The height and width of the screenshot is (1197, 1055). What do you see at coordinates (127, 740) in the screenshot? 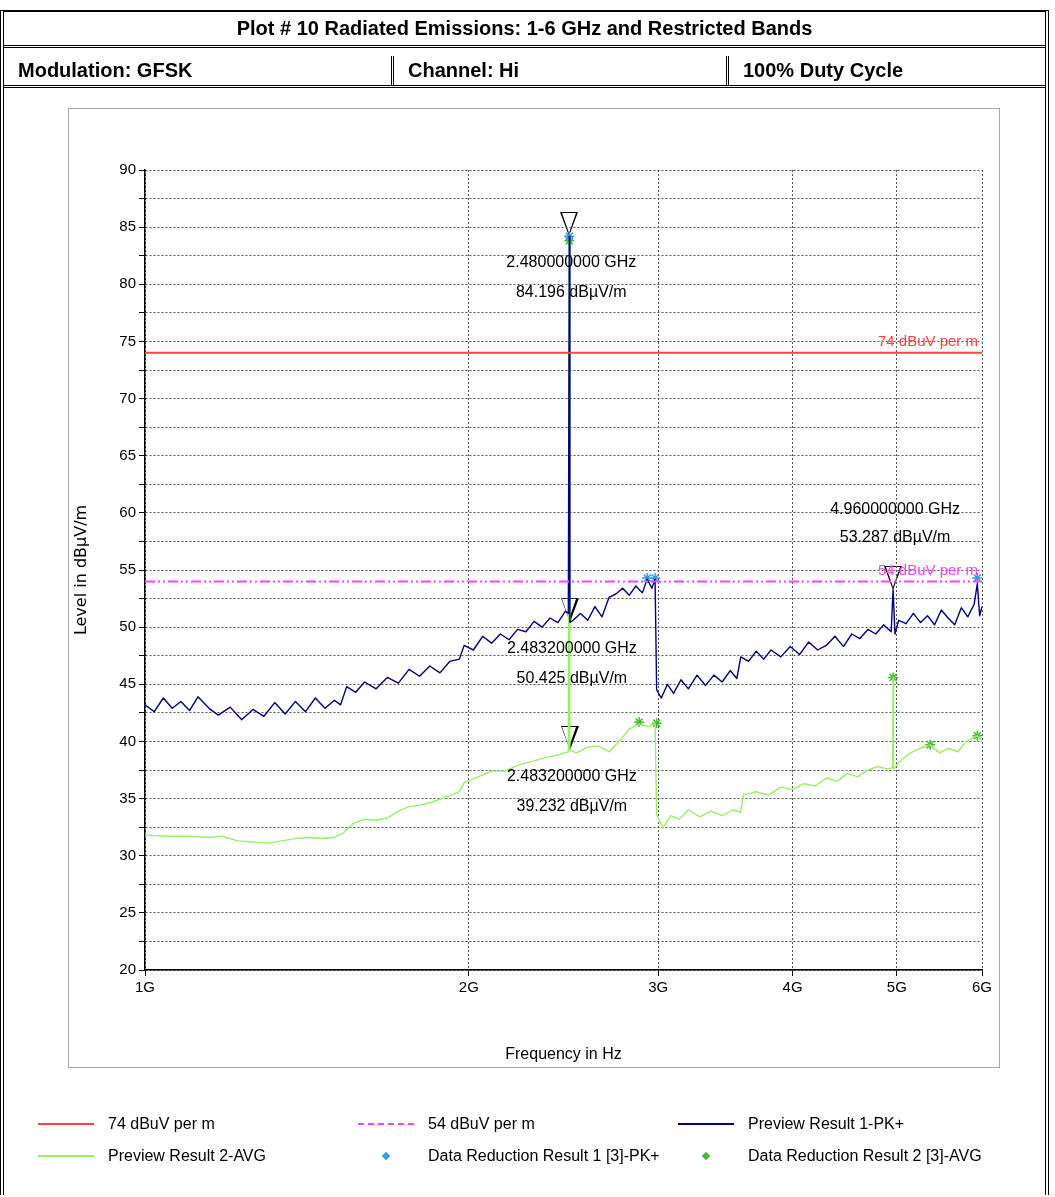
I see `y-tick-label: 40` at bounding box center [127, 740].